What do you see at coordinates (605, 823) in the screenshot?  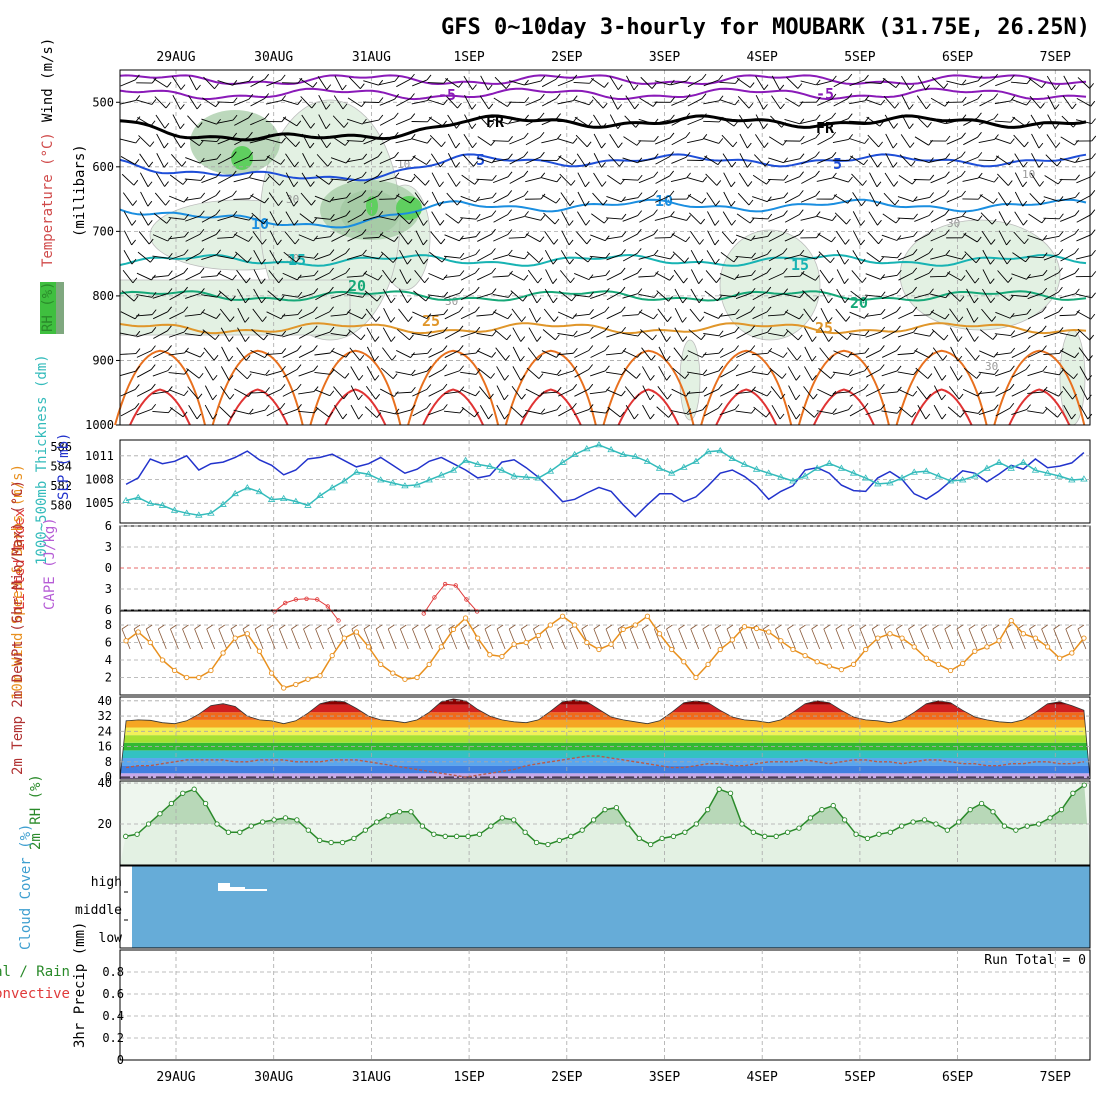 I see `surface-rh-frame` at bounding box center [605, 823].